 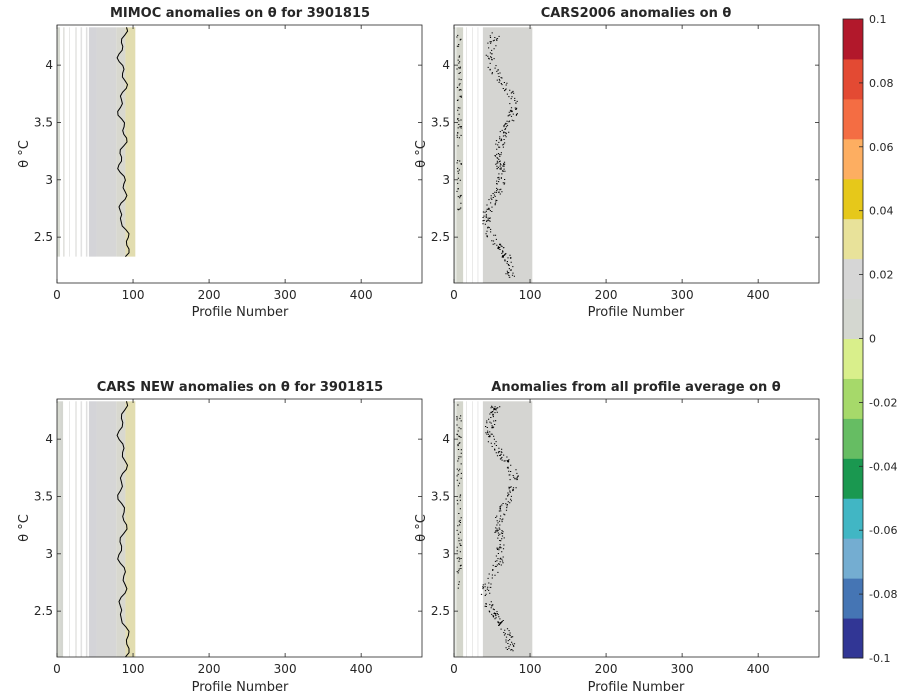 What do you see at coordinates (881, 83) in the screenshot?
I see `colorbar-tick-label: 0.08` at bounding box center [881, 83].